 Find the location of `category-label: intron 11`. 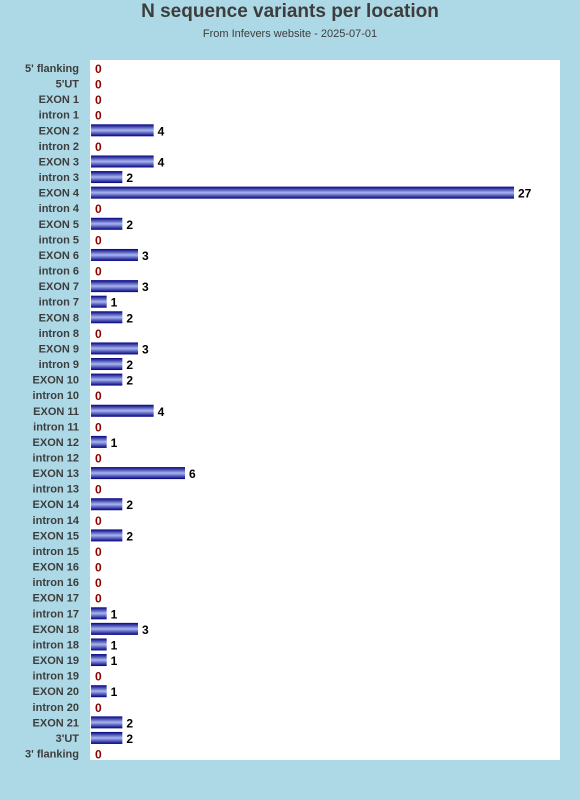

category-label: intron 11 is located at coordinates (56, 427).